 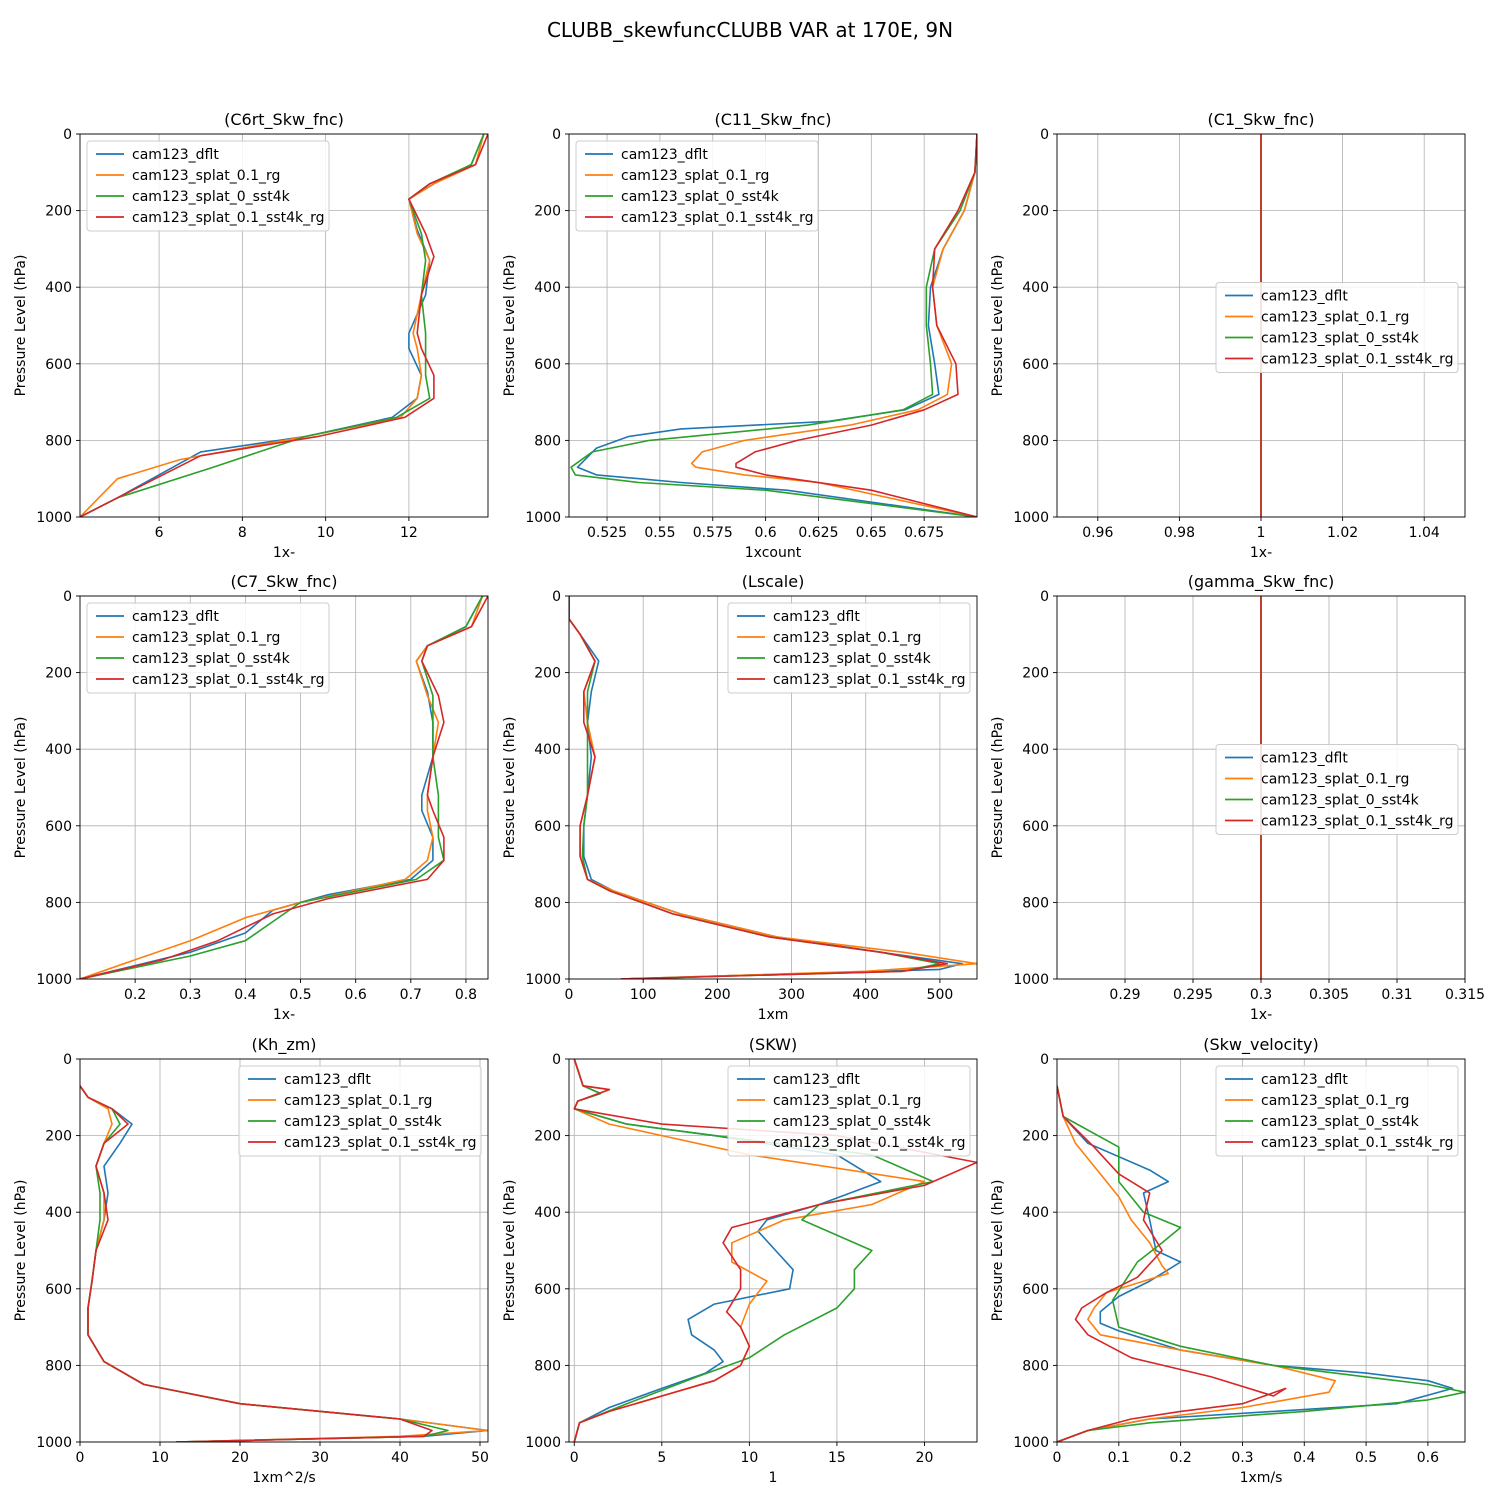 What do you see at coordinates (284, 582) in the screenshot?
I see `subplot-title: (C7_Skw_fnc)` at bounding box center [284, 582].